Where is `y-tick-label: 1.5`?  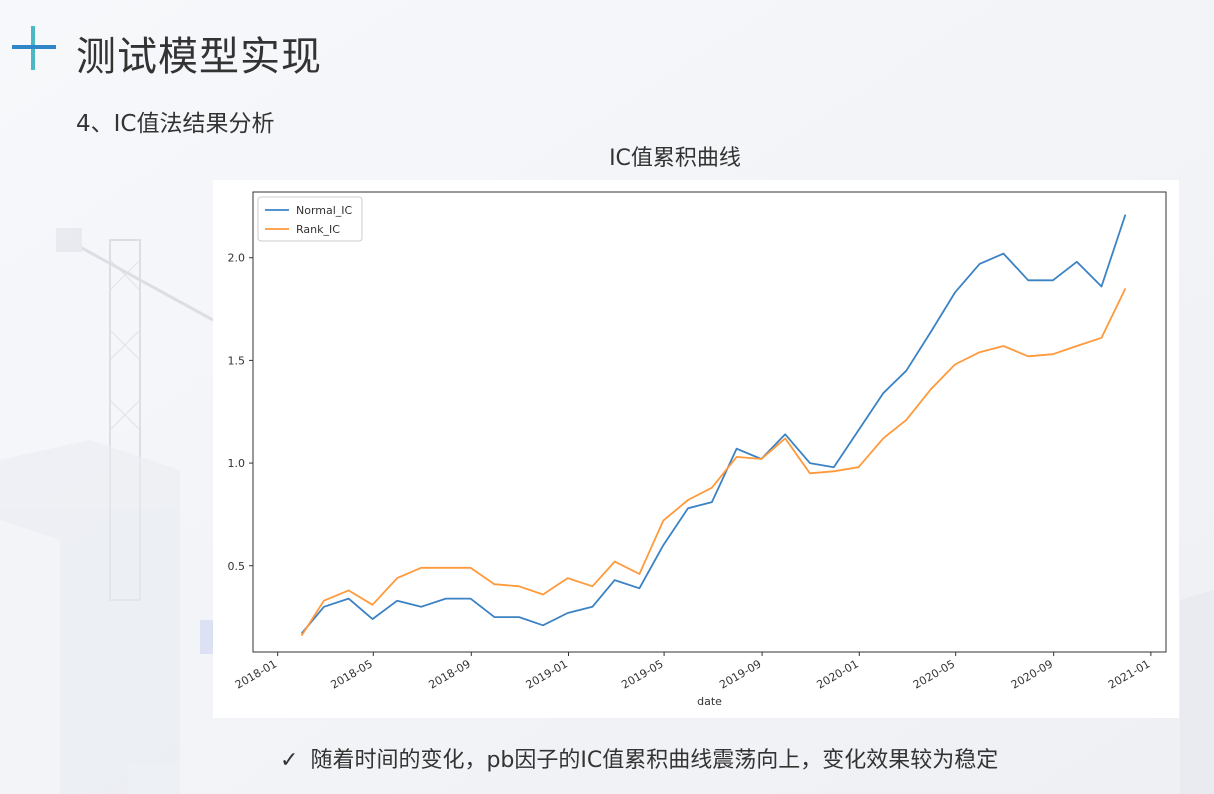 y-tick-label: 1.5 is located at coordinates (237, 360).